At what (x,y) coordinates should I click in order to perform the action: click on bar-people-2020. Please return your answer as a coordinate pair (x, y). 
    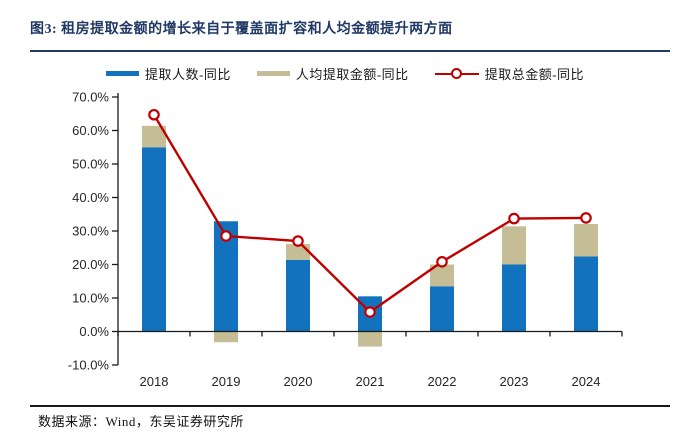
    Looking at the image, I should click on (298, 295).